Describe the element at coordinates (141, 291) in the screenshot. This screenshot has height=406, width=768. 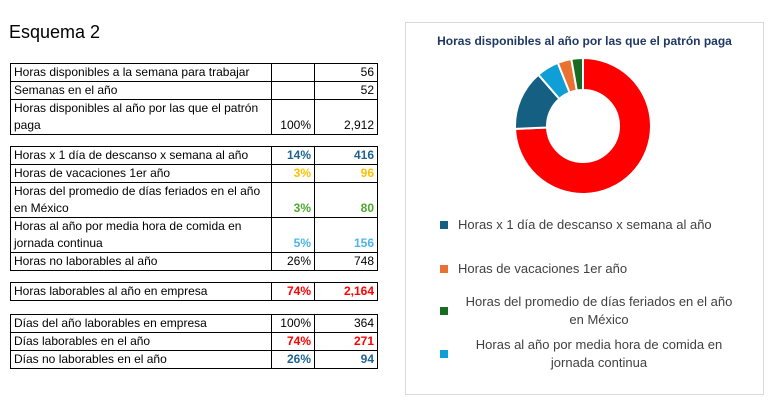
I see `cell-label: Horas laborables al año en empresa` at that location.